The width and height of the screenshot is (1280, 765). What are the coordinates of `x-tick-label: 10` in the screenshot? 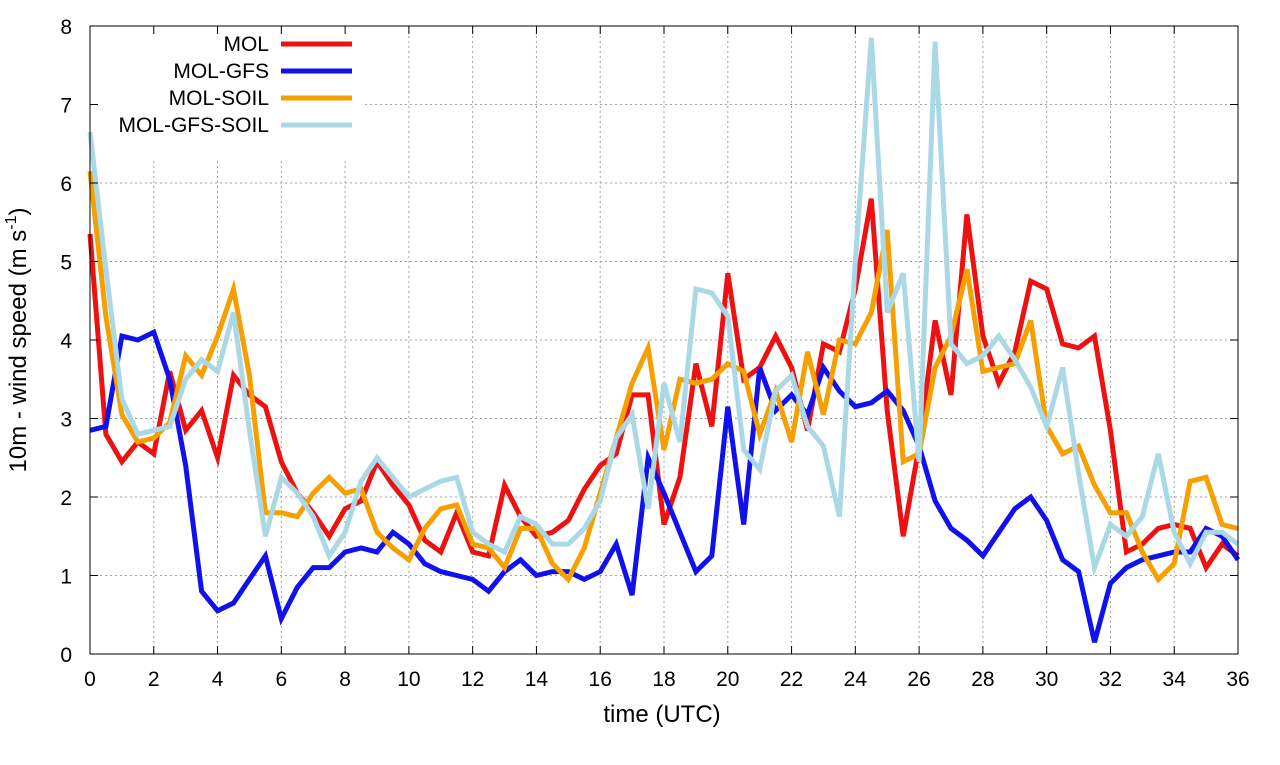 It's located at (408, 679).